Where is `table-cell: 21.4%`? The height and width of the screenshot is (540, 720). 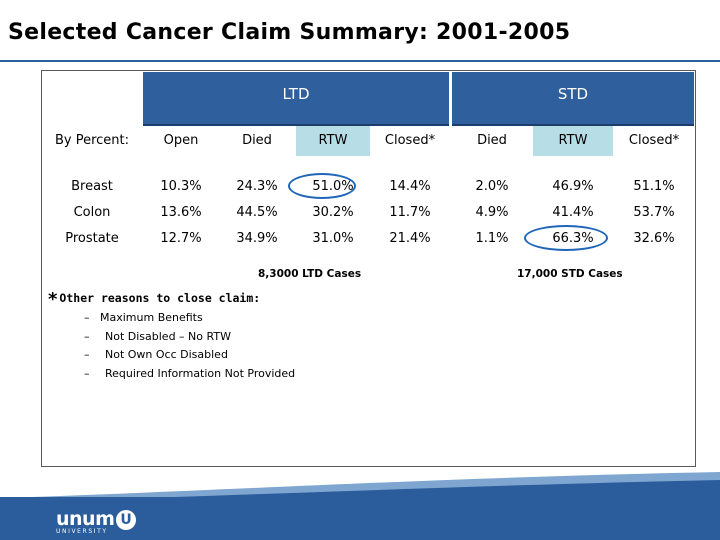
table-cell: 21.4% is located at coordinates (410, 238).